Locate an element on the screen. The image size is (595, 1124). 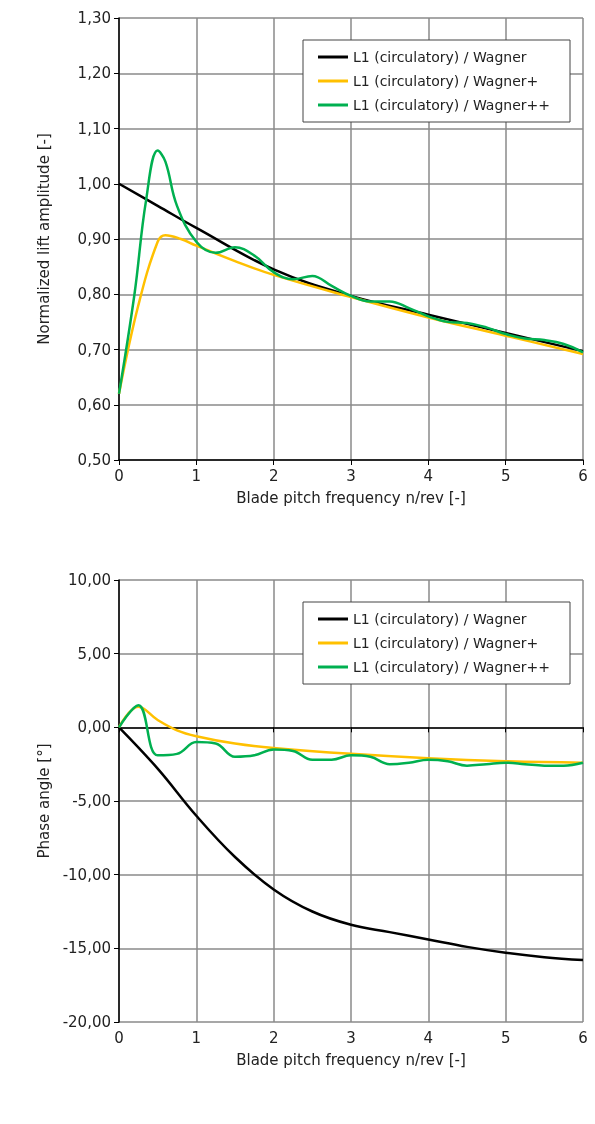
y-tick-label: 1,00 is located at coordinates (94, 183).